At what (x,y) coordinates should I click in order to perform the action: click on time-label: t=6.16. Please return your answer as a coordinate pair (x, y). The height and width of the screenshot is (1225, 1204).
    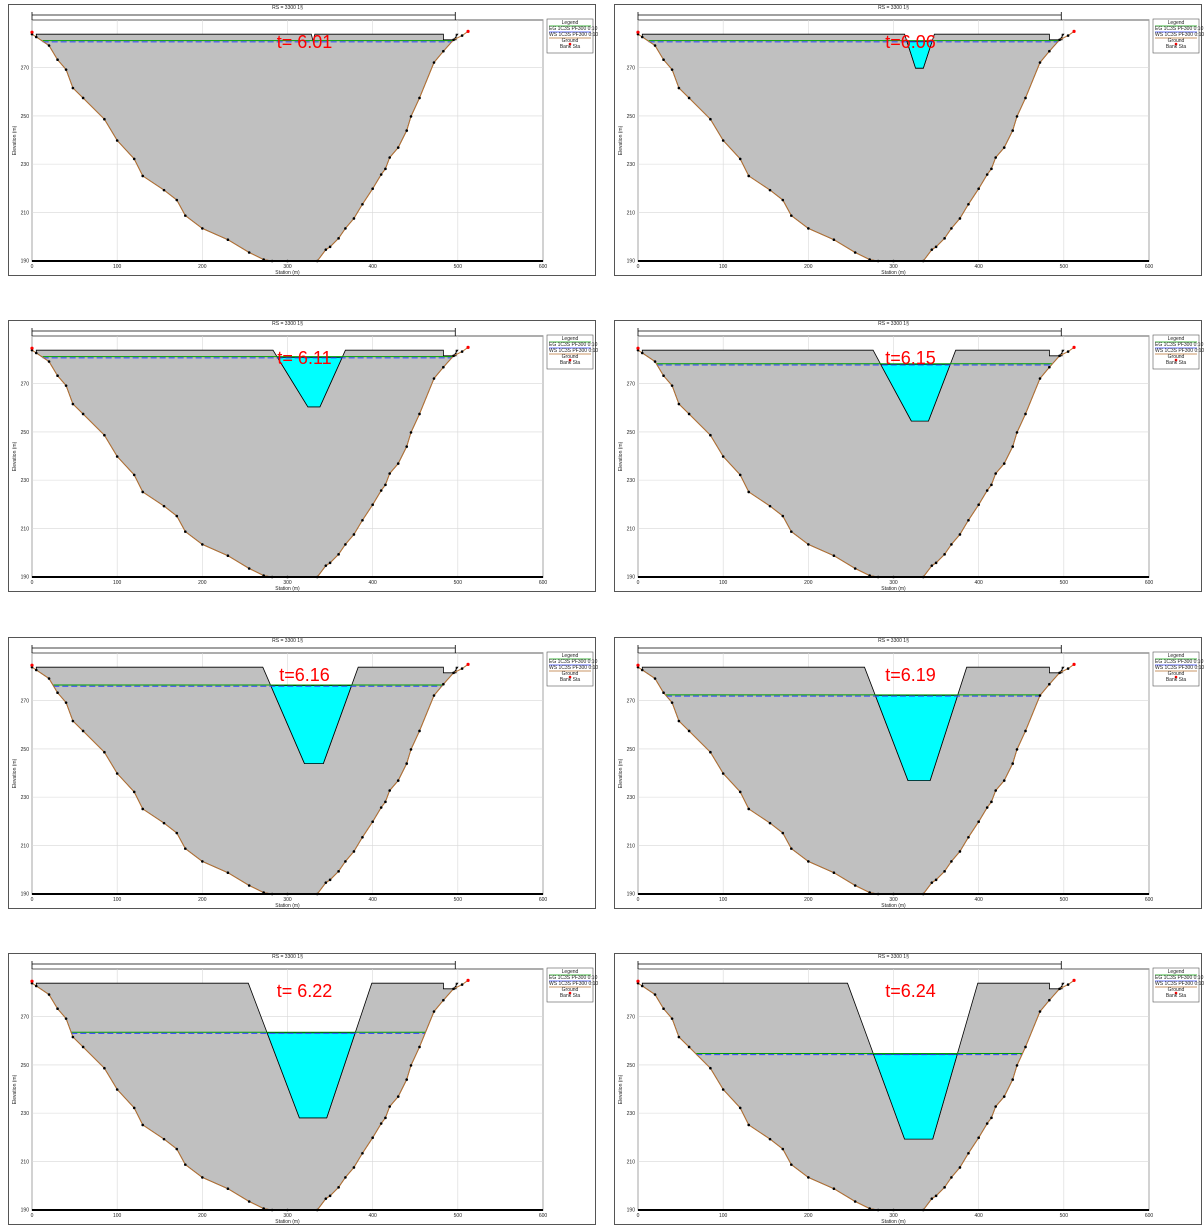
    Looking at the image, I should click on (304, 675).